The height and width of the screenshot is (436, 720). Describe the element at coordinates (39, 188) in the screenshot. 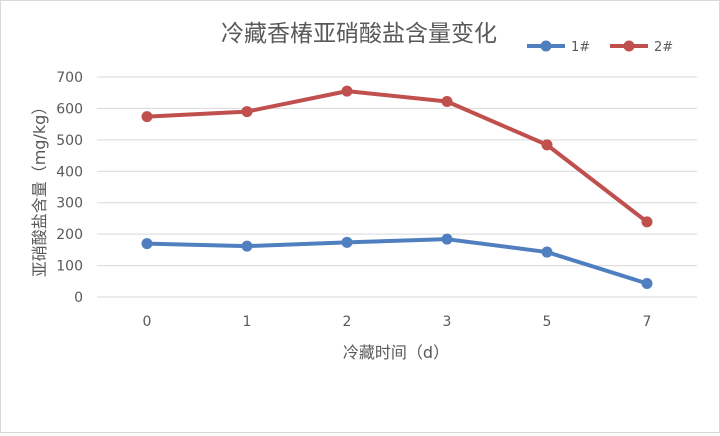

I see `y-axis-label: 亚硝酸盐含量（mg/kg）` at that location.